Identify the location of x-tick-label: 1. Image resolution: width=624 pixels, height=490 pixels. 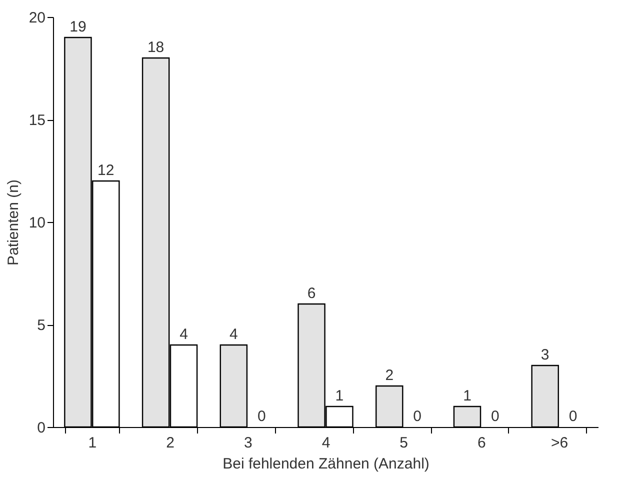
(92, 443).